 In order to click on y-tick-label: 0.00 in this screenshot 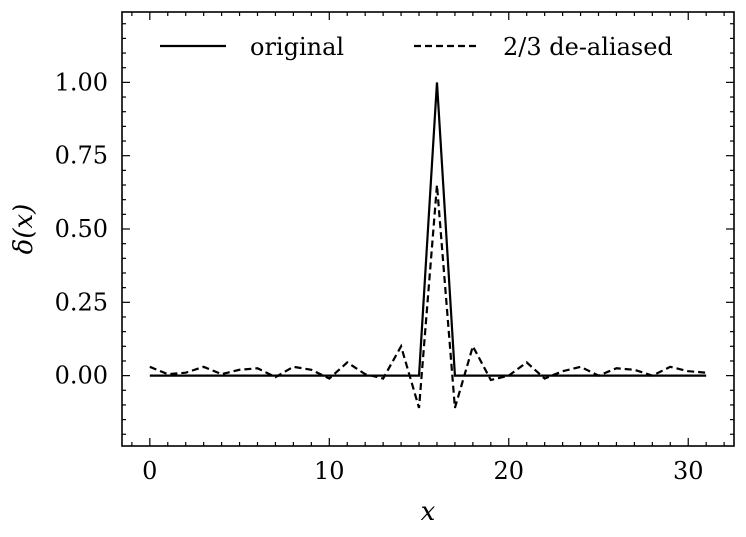, I will do `click(81, 376)`.